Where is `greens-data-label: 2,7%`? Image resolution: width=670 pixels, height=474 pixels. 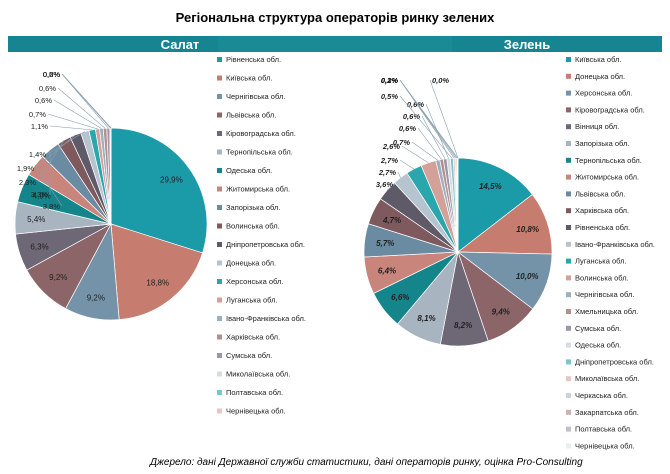 greens-data-label: 2,7% is located at coordinates (389, 160).